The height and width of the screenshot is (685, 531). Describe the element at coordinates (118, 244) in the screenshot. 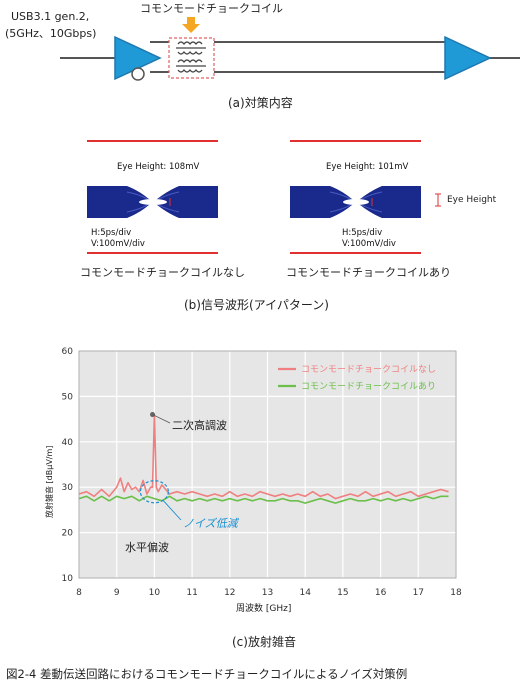

I see `v-div-left: V:100mV/div` at that location.